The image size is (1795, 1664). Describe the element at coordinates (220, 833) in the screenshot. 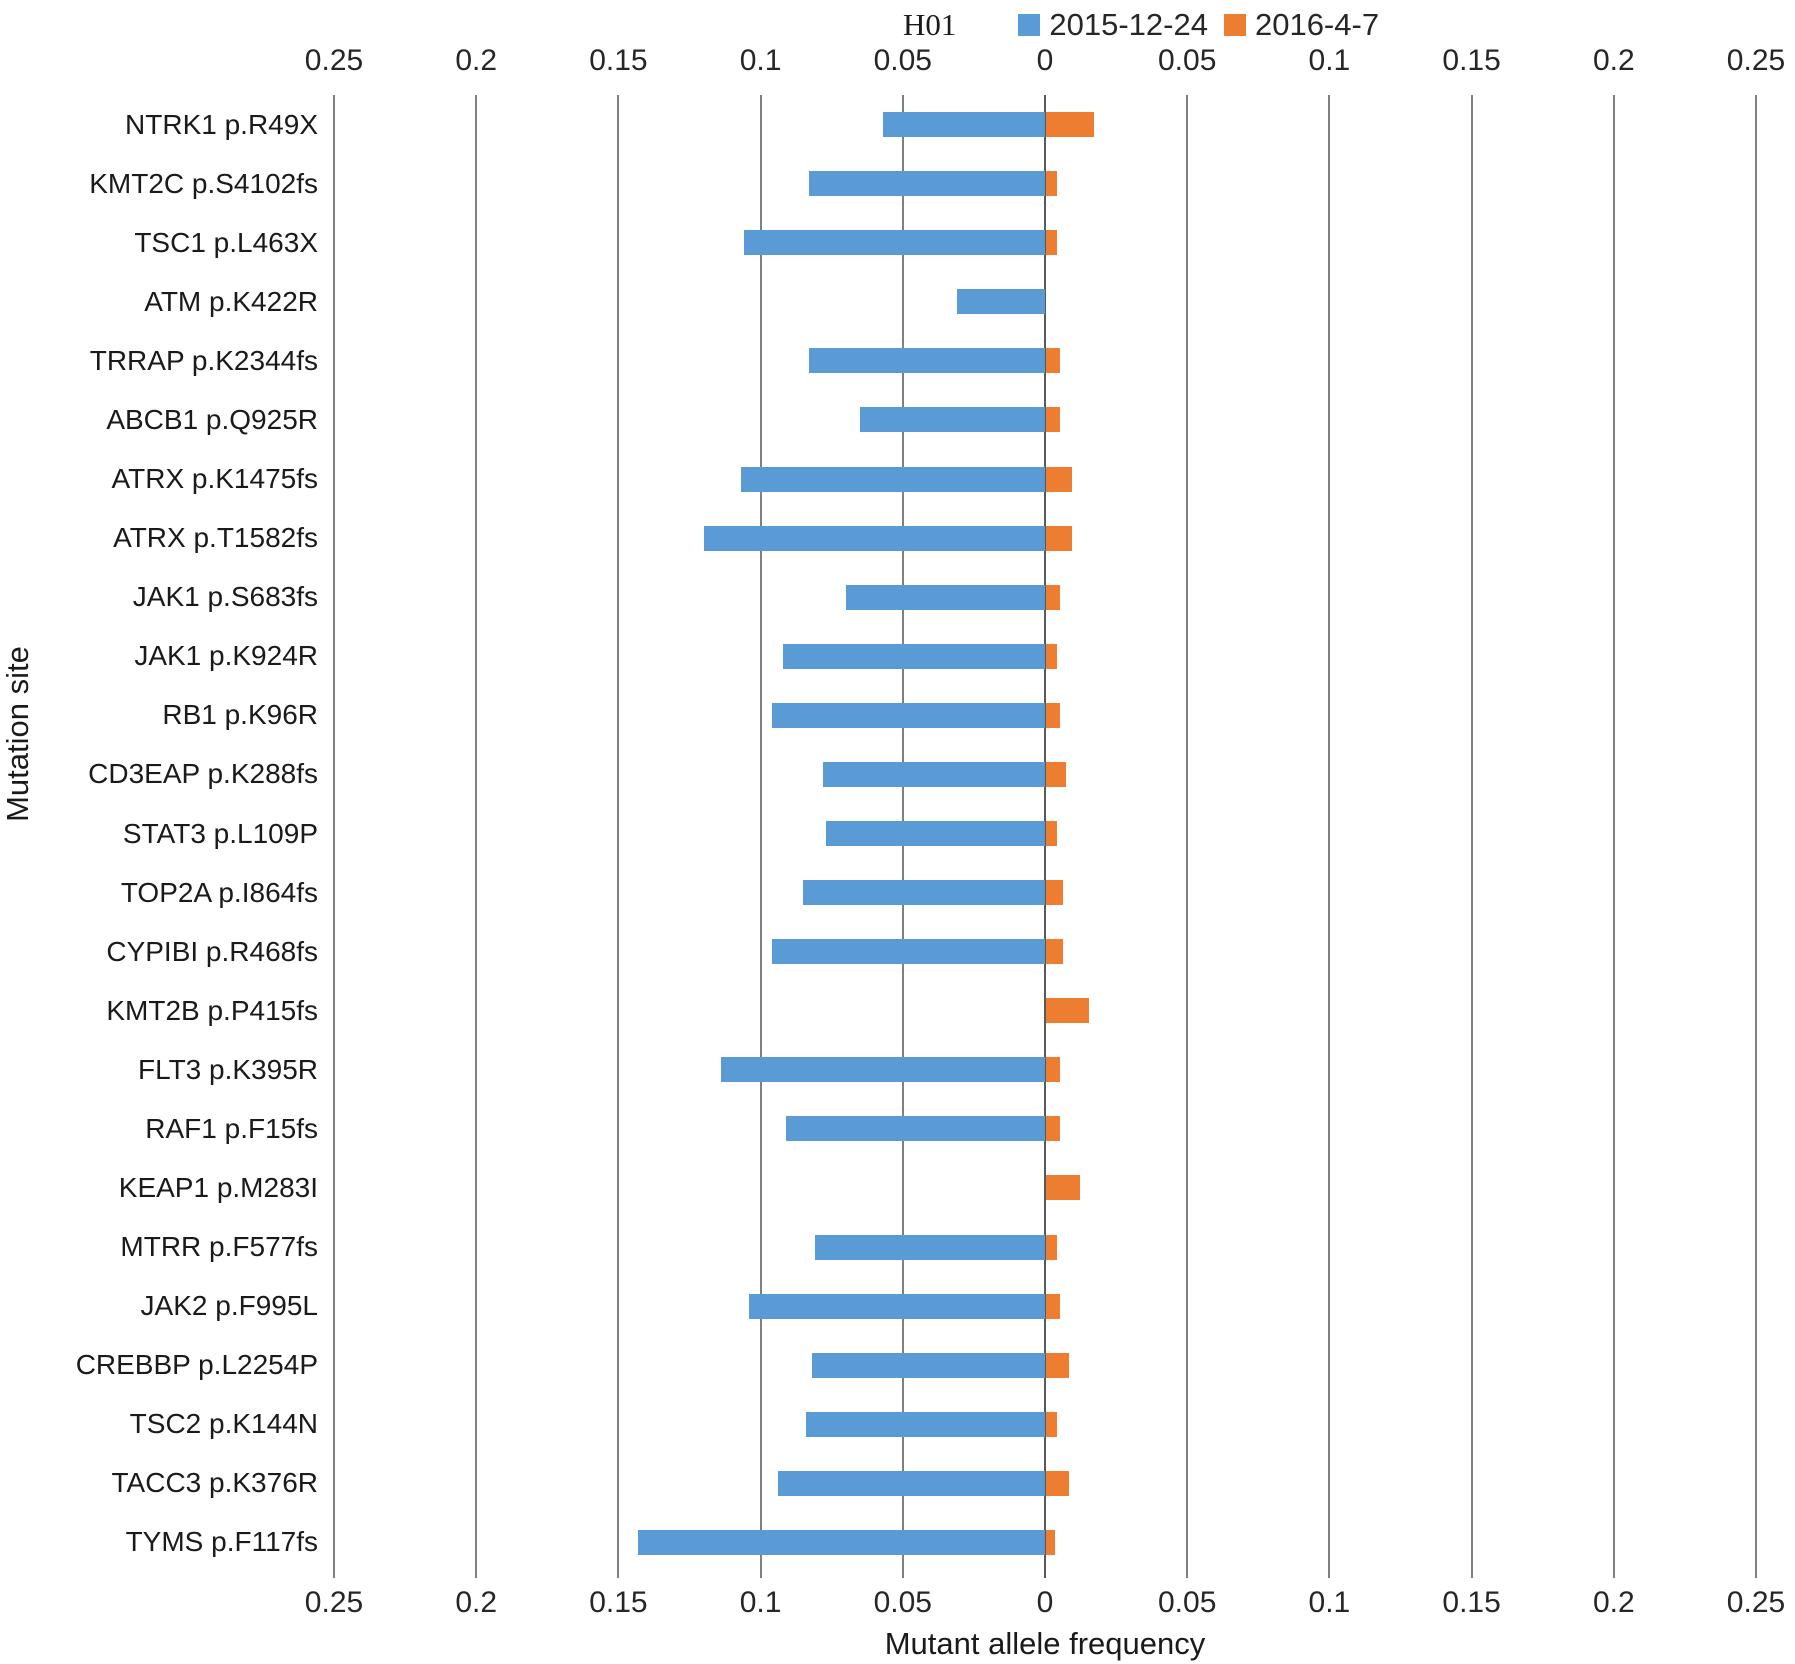

I see `category-label: STAT3 p.L109P` at that location.